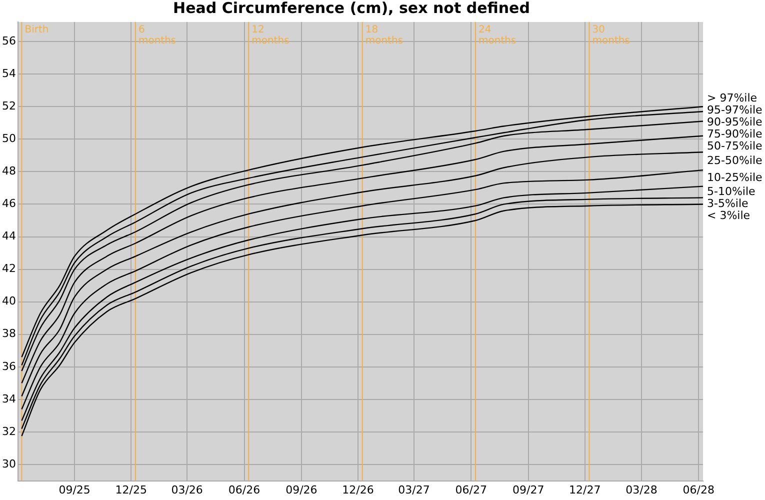 The width and height of the screenshot is (765, 500). I want to click on x-tick-label: 09/27, so click(528, 489).